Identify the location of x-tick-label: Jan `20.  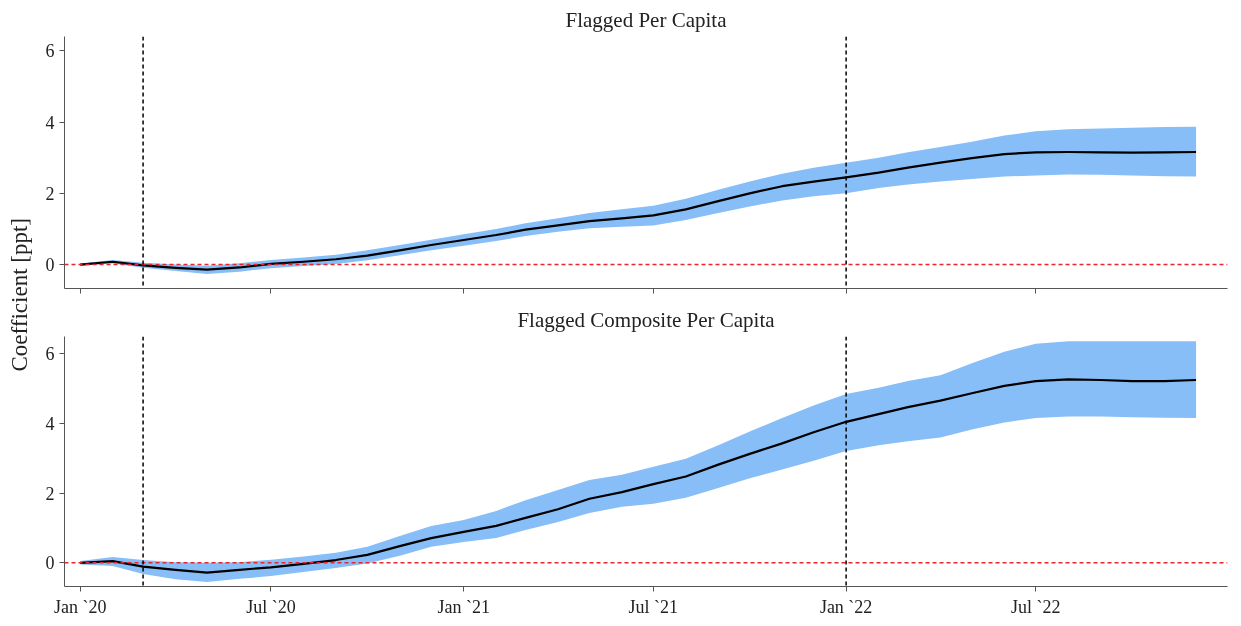
(80, 606).